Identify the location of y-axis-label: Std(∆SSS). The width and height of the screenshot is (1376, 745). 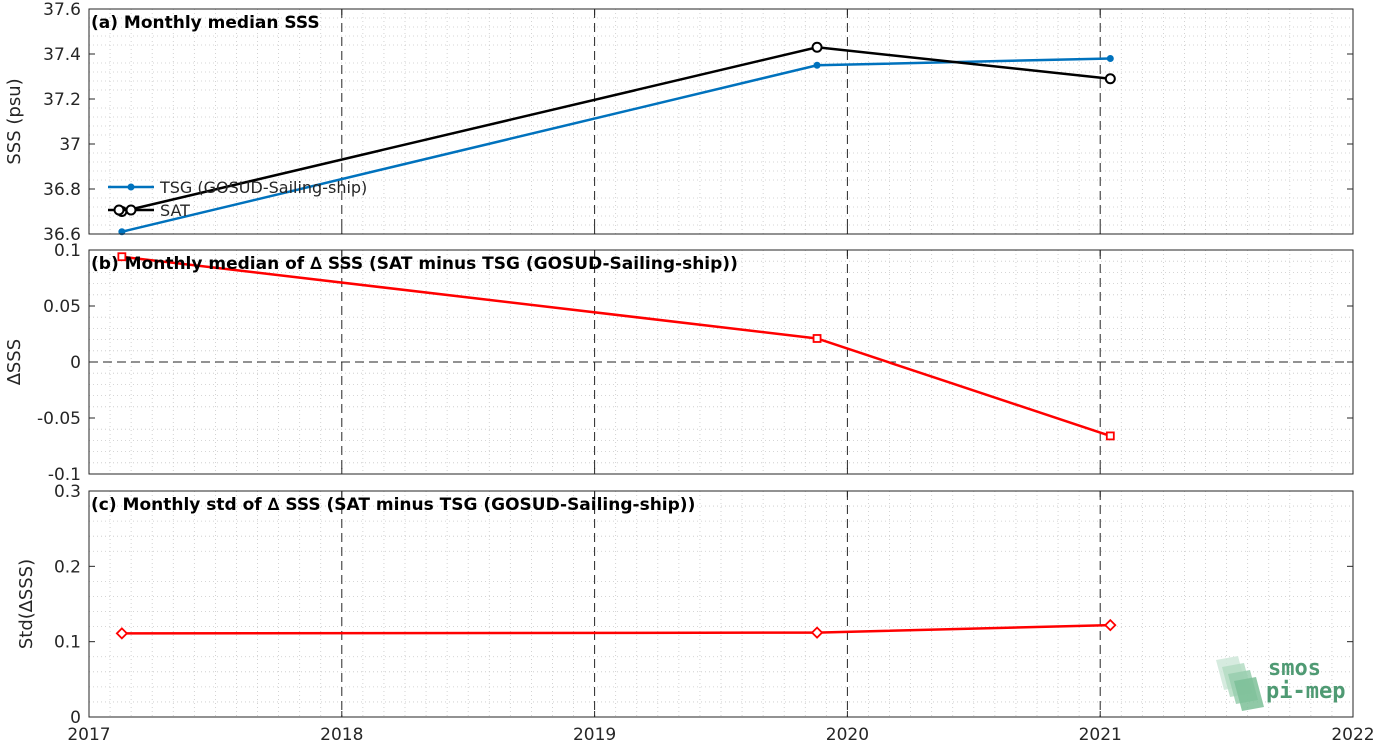
(26, 604).